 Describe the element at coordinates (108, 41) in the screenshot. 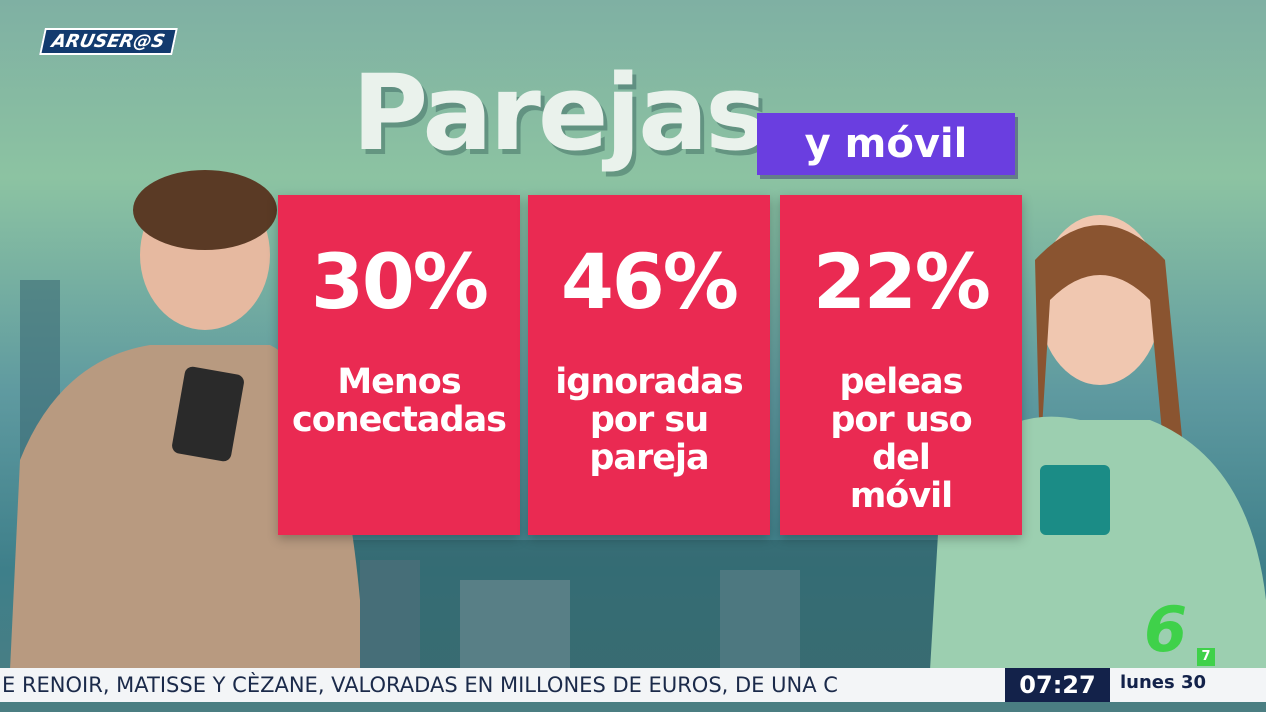

I see `show-logo: ARUSER@S` at that location.